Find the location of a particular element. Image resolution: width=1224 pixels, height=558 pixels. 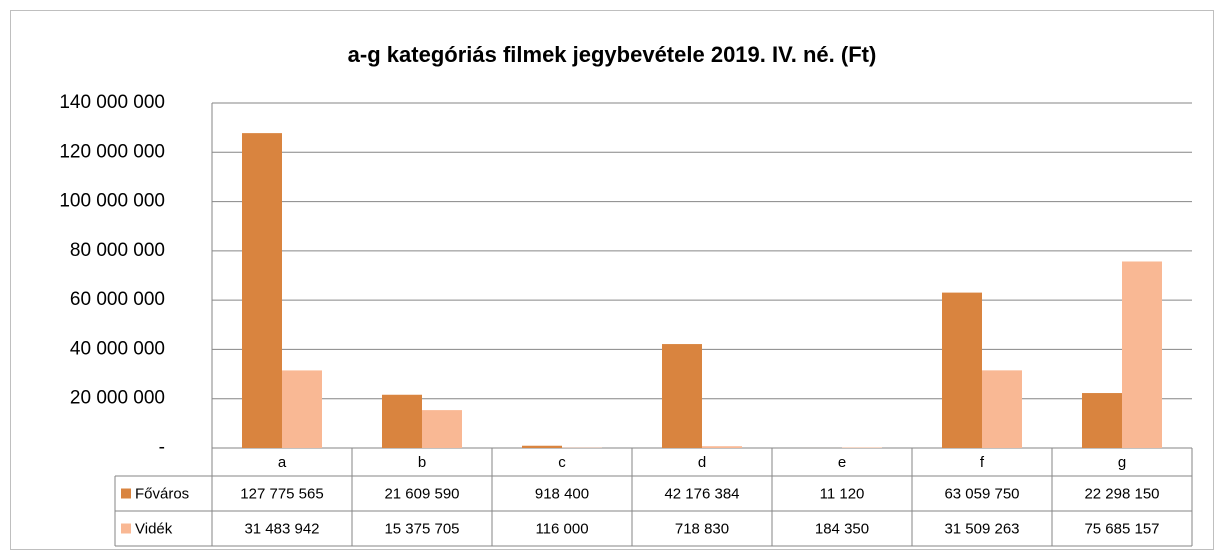

data-table-value: 718 830 is located at coordinates (702, 528).